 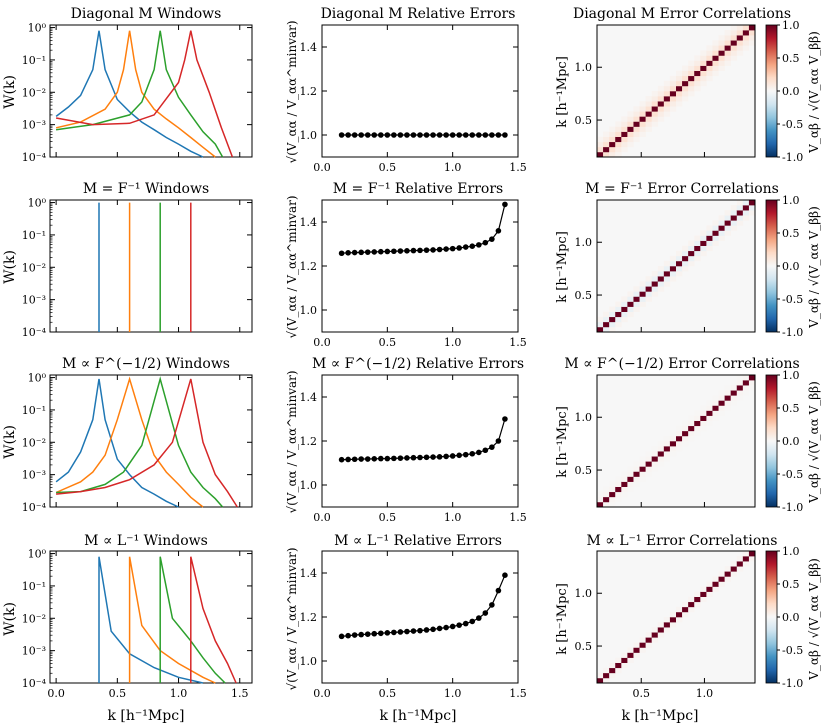 I want to click on colorbar-tick-label-0-4: 1.0, so click(x=791, y=25).